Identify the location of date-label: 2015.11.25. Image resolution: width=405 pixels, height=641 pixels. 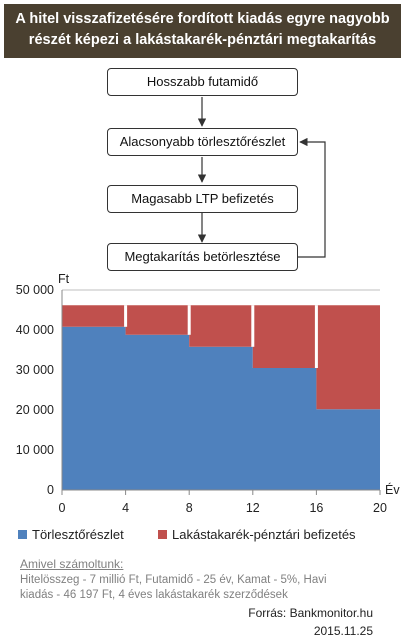
(343, 631).